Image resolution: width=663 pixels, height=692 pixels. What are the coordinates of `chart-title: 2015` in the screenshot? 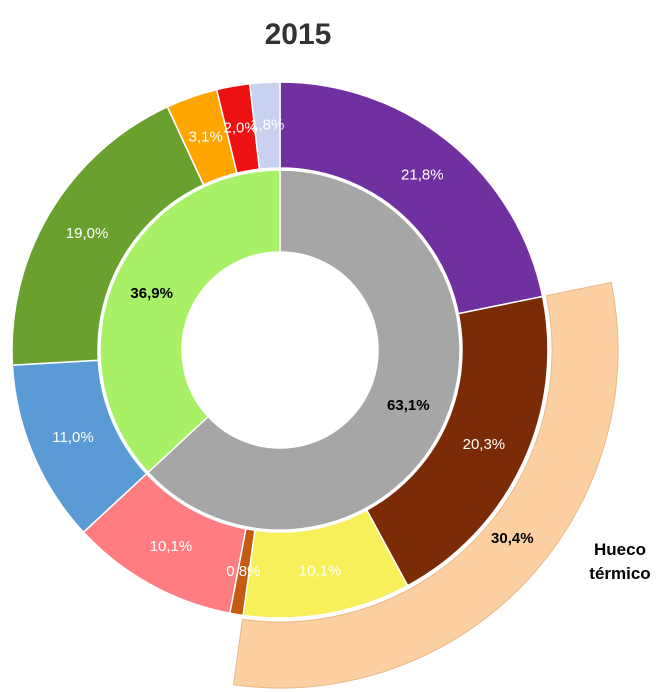 It's located at (298, 34).